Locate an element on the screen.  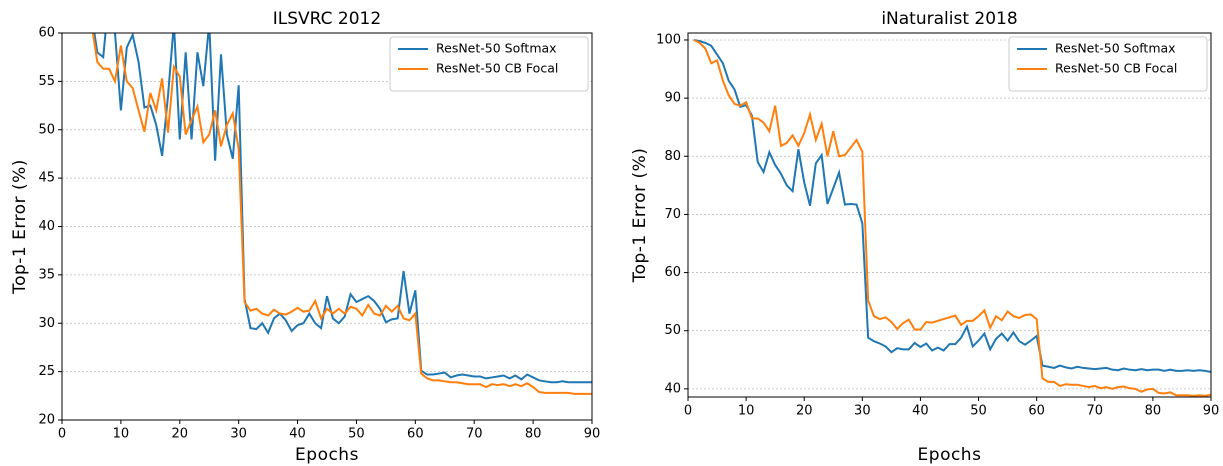
y-tick-label: 35 is located at coordinates (46, 274).